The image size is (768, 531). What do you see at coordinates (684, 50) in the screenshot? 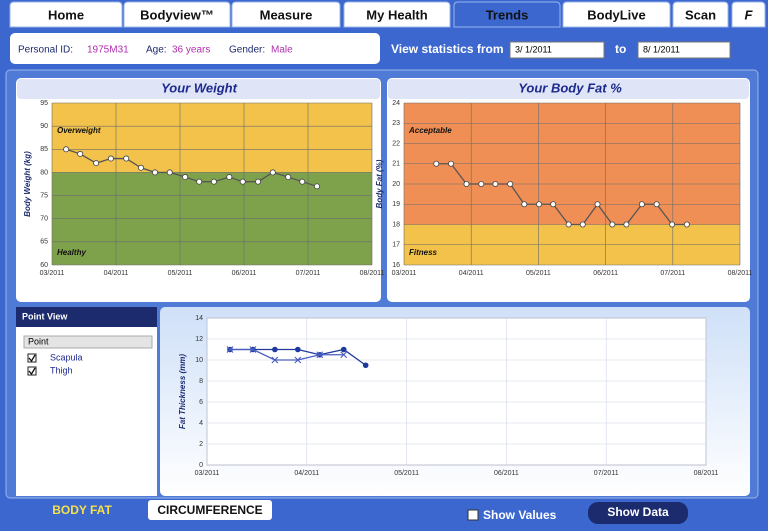
I see `date-to` at bounding box center [684, 50].